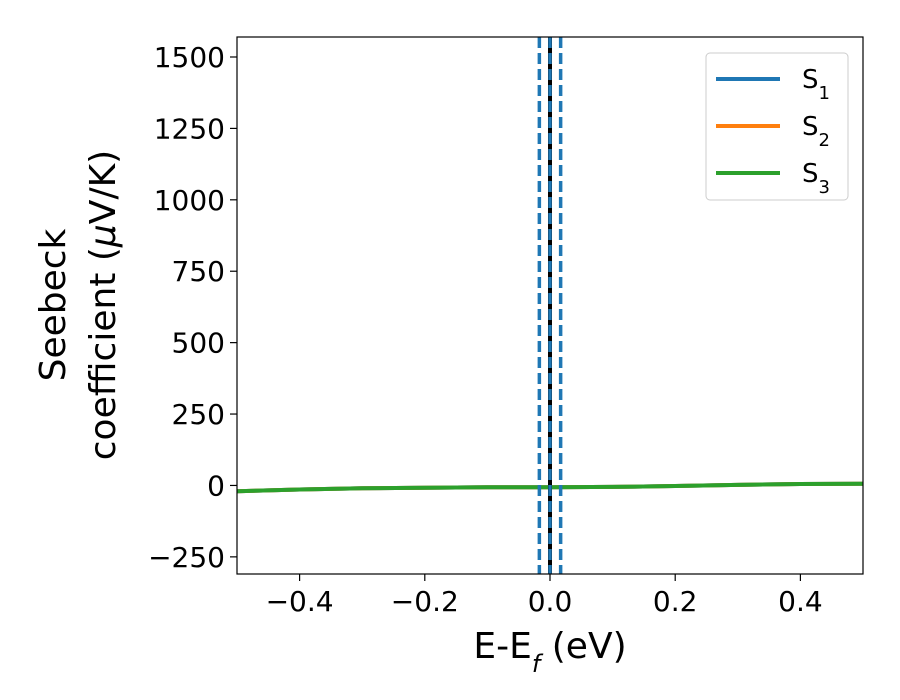  What do you see at coordinates (189, 57) in the screenshot?
I see `y-tick-label: 1500` at bounding box center [189, 57].